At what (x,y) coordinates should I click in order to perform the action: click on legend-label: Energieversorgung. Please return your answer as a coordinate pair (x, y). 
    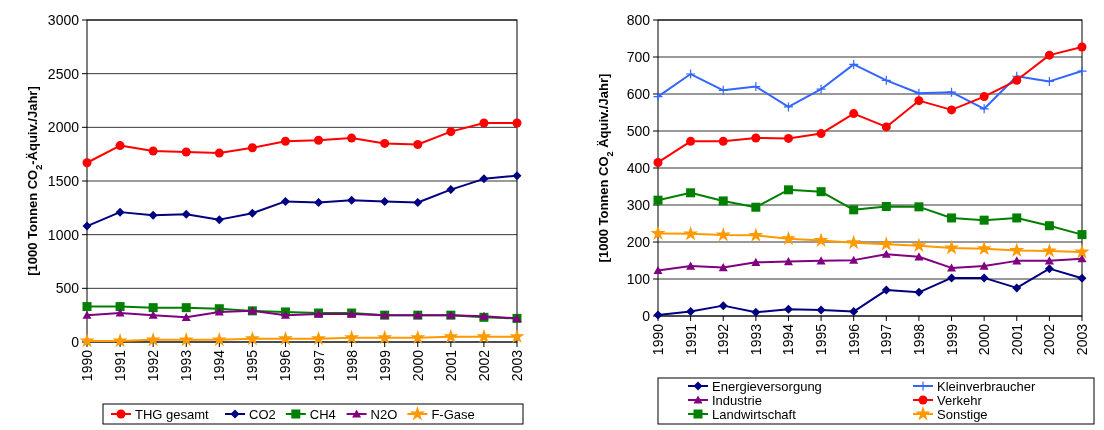
    Looking at the image, I should click on (767, 386).